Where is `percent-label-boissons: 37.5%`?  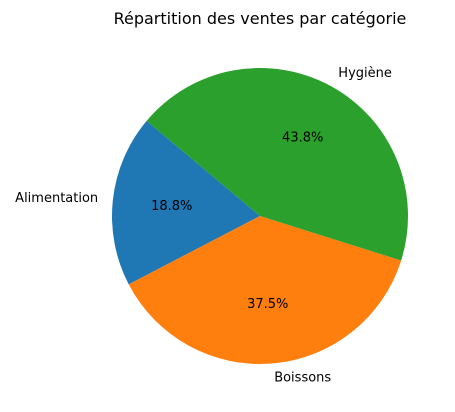 percent-label-boissons: 37.5% is located at coordinates (267, 304).